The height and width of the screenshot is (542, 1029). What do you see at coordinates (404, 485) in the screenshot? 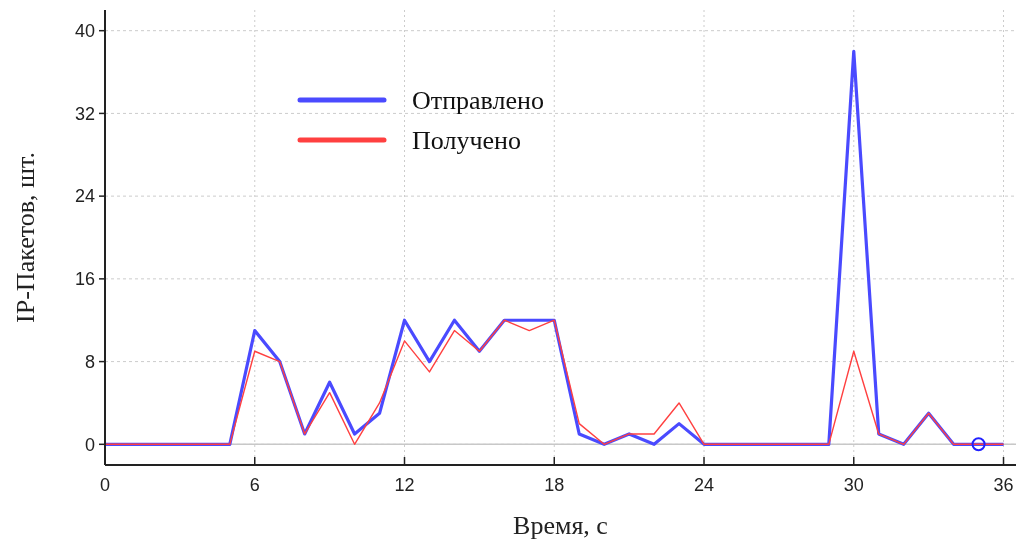
I see `x-tick-label: 12` at bounding box center [404, 485].